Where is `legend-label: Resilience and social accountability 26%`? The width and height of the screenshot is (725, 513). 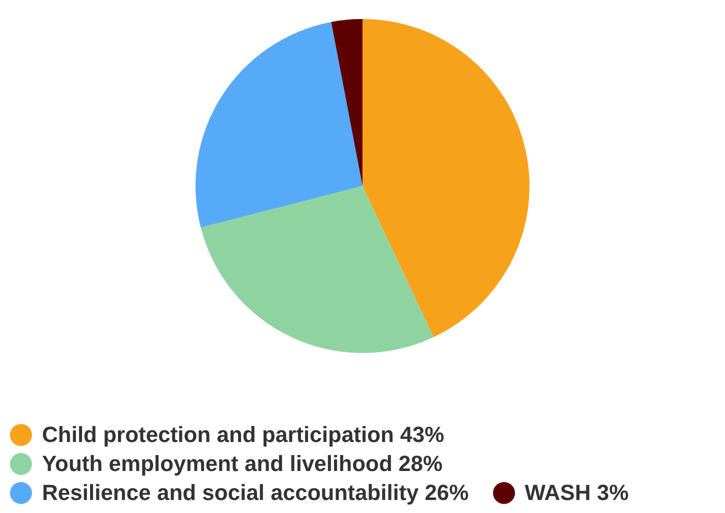 legend-label: Resilience and social accountability 26% is located at coordinates (255, 493).